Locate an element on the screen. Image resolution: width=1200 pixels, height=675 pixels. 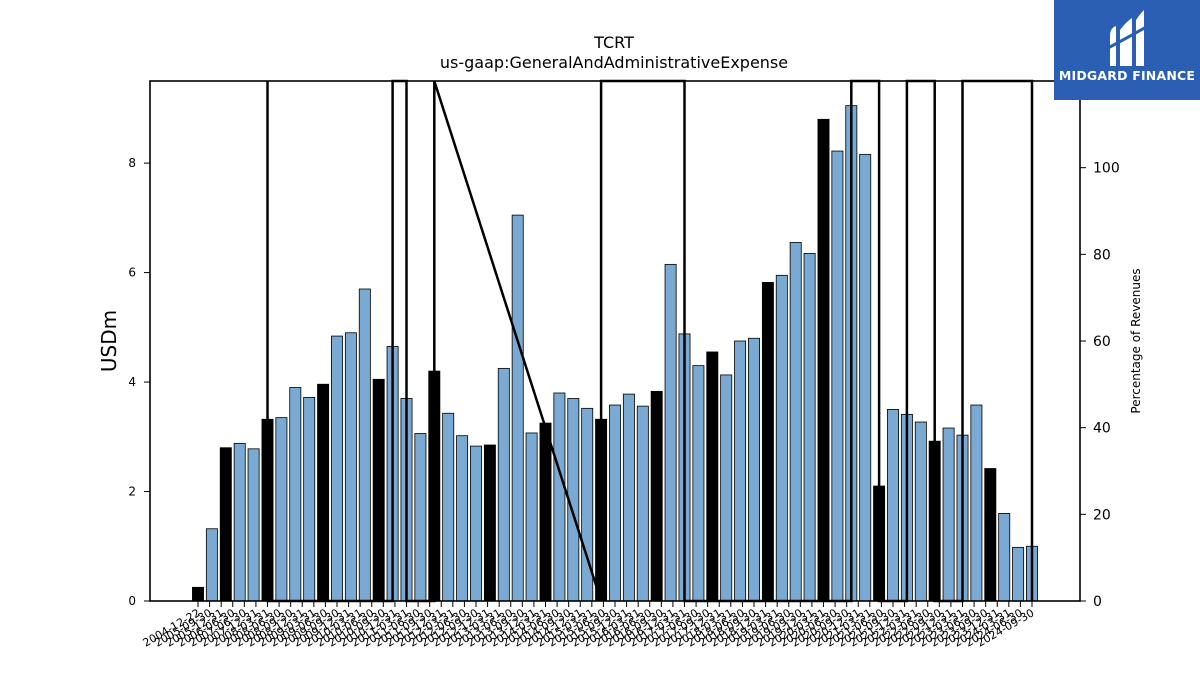
y2-tick-label: 40 is located at coordinates (1102, 429).